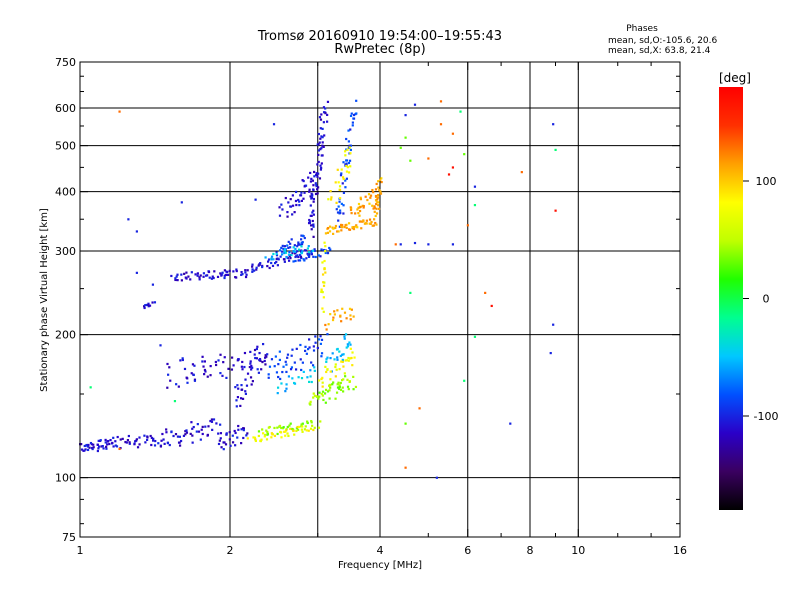  I want to click on y-tick-label: 500, so click(65, 146).